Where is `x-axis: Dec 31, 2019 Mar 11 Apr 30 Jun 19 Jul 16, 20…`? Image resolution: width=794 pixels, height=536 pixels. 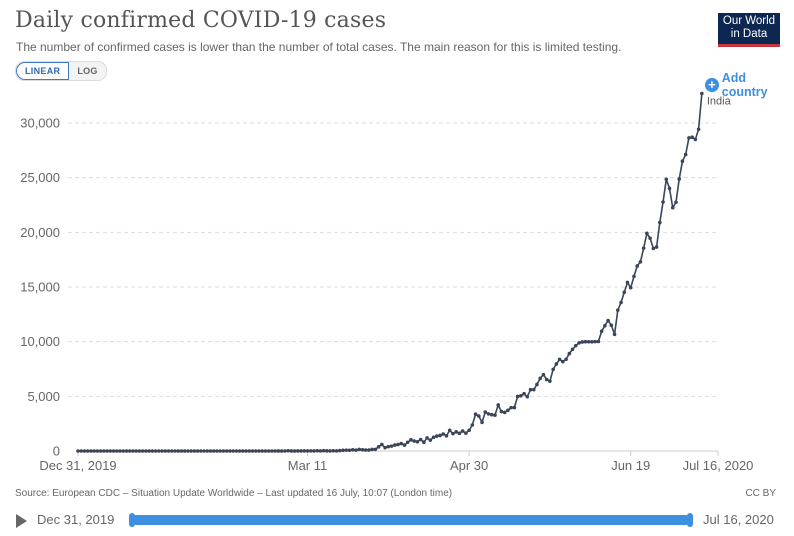 x-axis: Dec 31, 2019 Mar 11 Apr 30 Jun 19 Jul 16, 20… is located at coordinates (396, 461).